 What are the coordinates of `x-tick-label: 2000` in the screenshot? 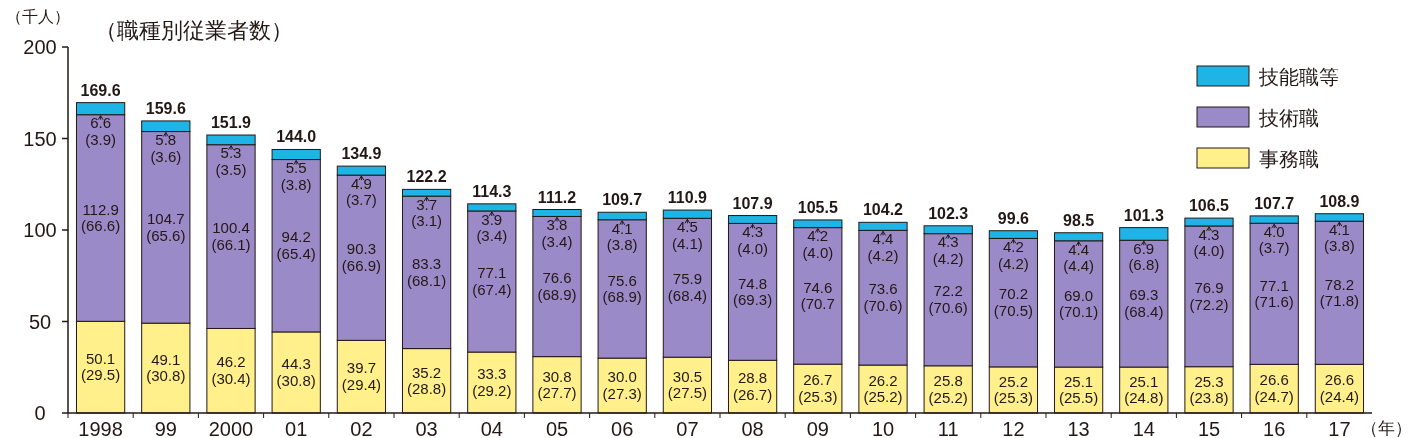 It's located at (231, 428).